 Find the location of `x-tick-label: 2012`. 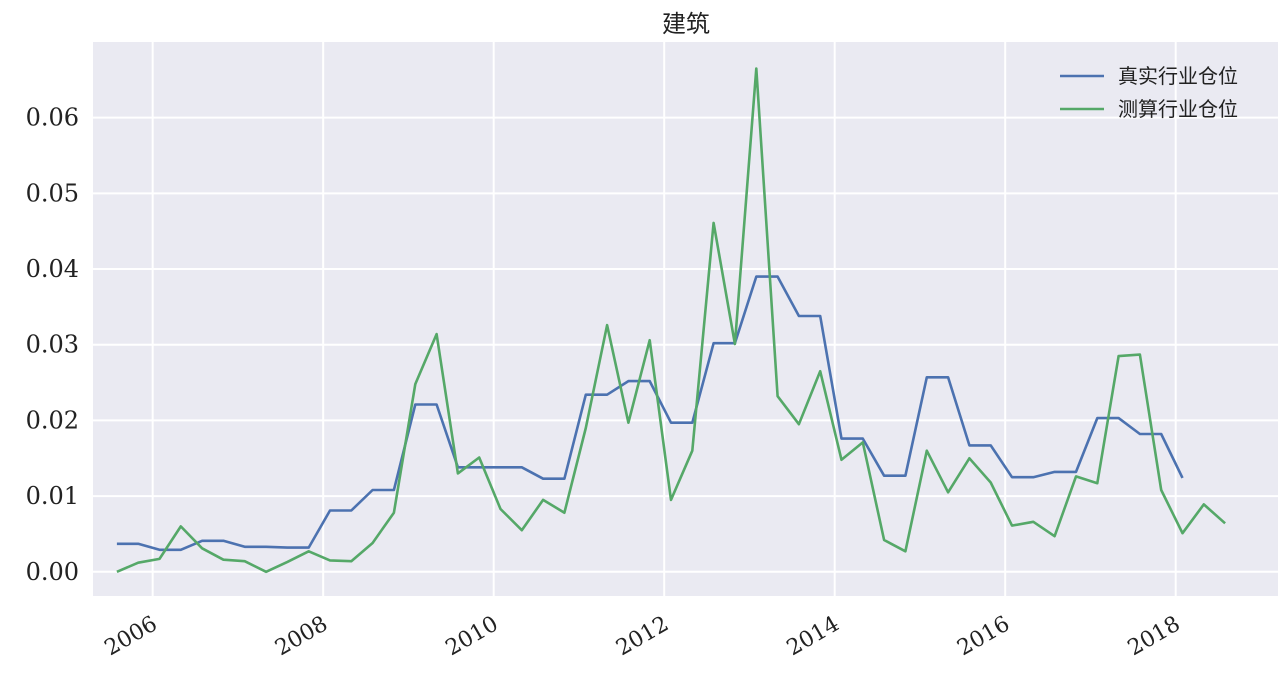

x-tick-label: 2012 is located at coordinates (642, 637).